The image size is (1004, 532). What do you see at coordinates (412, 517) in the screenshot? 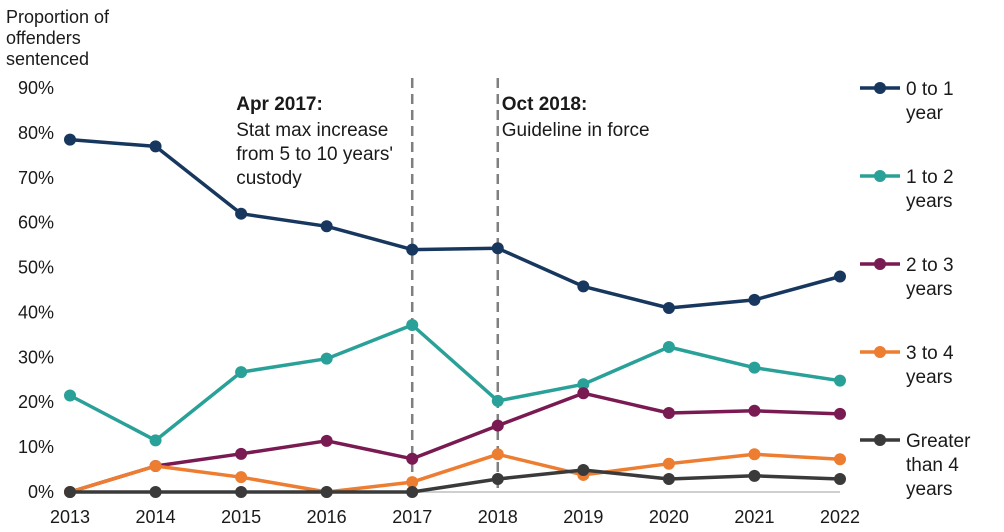
I see `x-tick-label: 2017` at bounding box center [412, 517].